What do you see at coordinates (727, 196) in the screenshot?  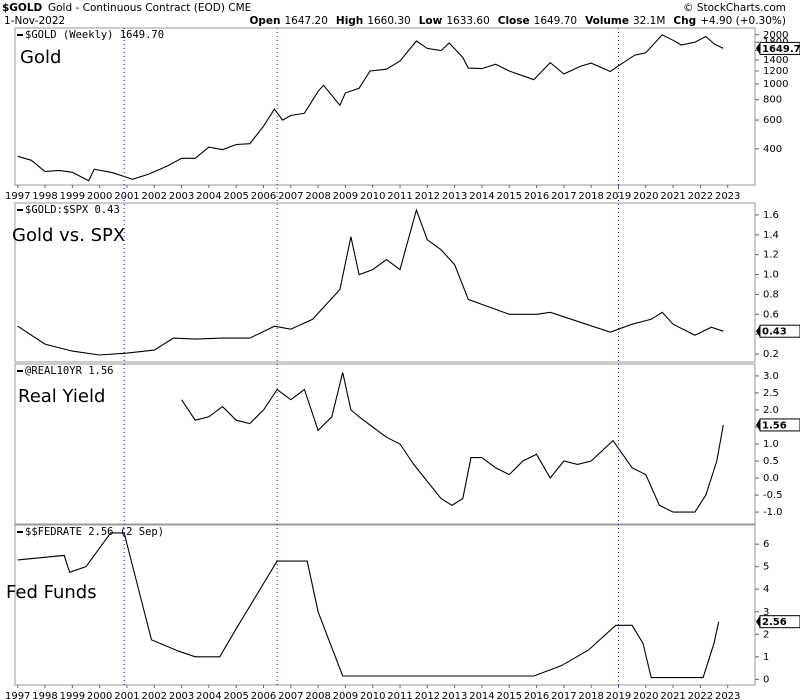 I see `x-tick-label: 2023` at bounding box center [727, 196].